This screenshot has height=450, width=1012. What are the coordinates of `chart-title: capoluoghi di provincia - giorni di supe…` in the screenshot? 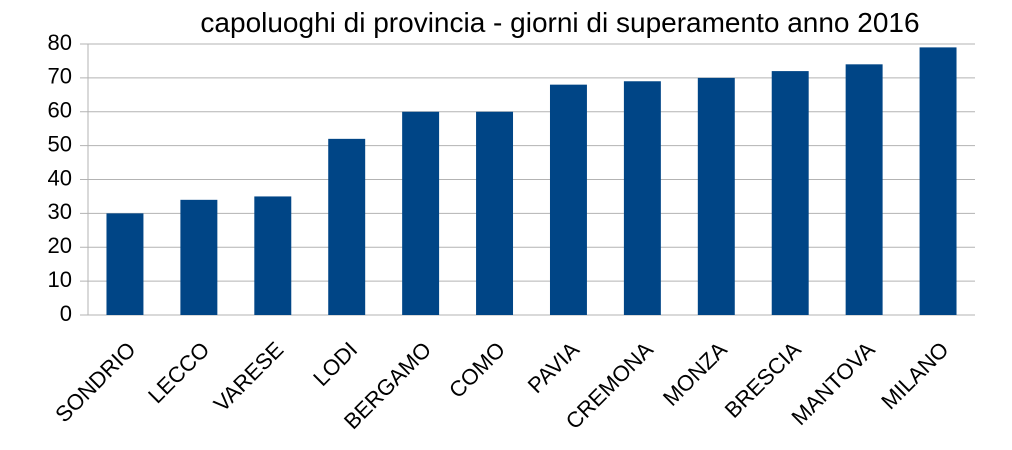 It's located at (559, 22).